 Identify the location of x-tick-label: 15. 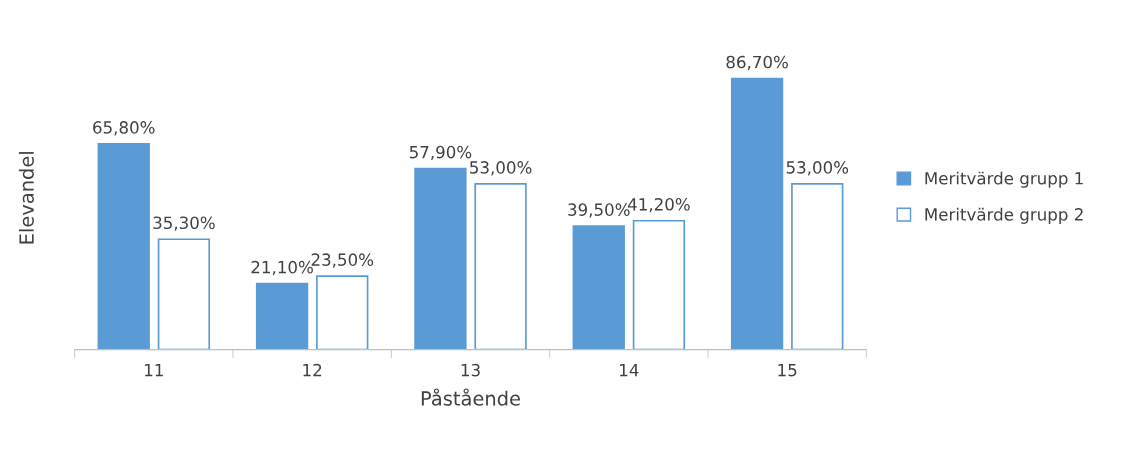
(787, 370).